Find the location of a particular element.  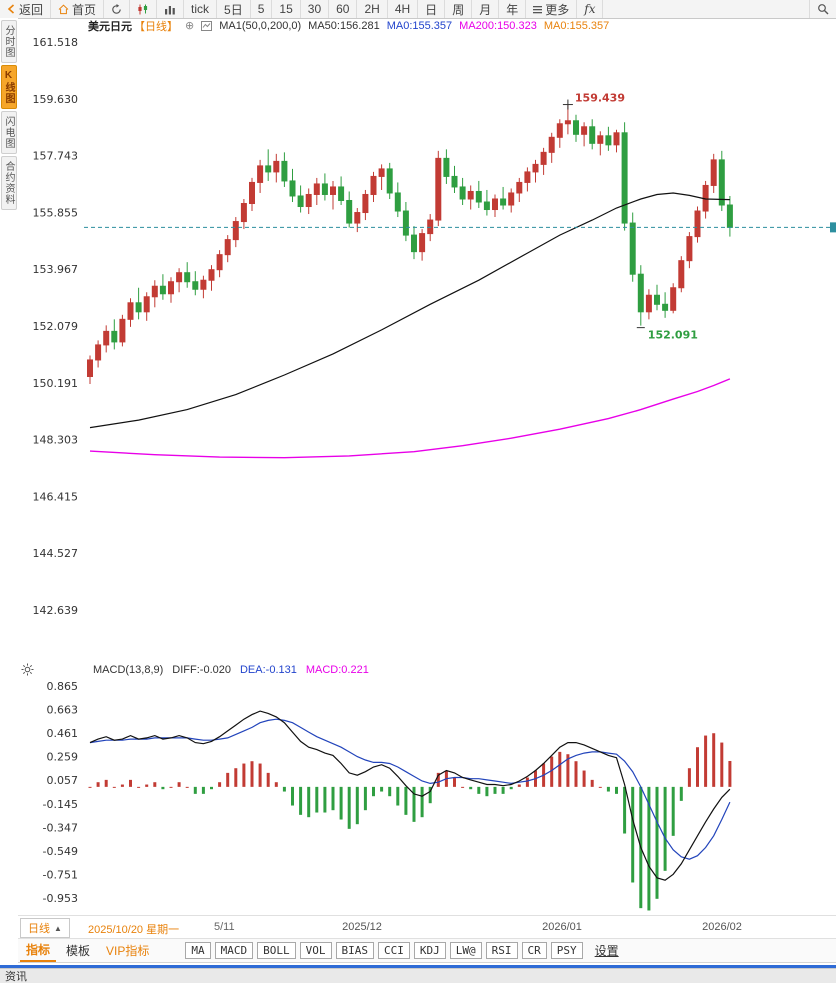

indicator-settings-icon is located at coordinates (27, 671).